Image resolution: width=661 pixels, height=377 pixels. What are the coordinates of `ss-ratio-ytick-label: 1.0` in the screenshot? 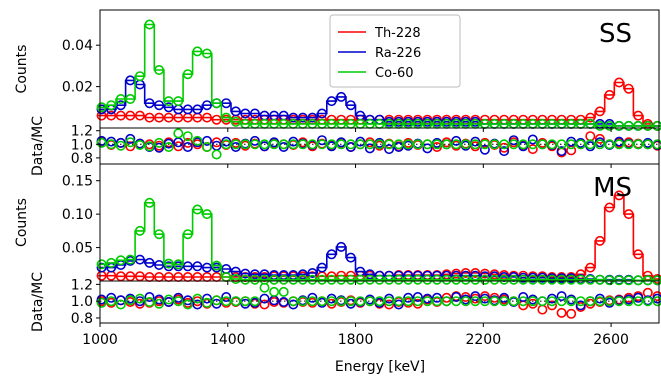 It's located at (82, 145).